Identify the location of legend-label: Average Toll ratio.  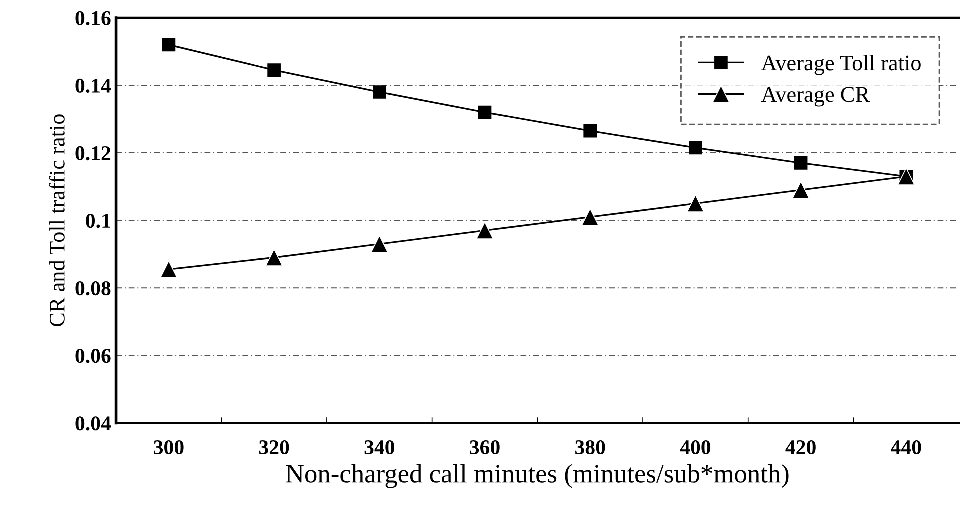
(841, 65).